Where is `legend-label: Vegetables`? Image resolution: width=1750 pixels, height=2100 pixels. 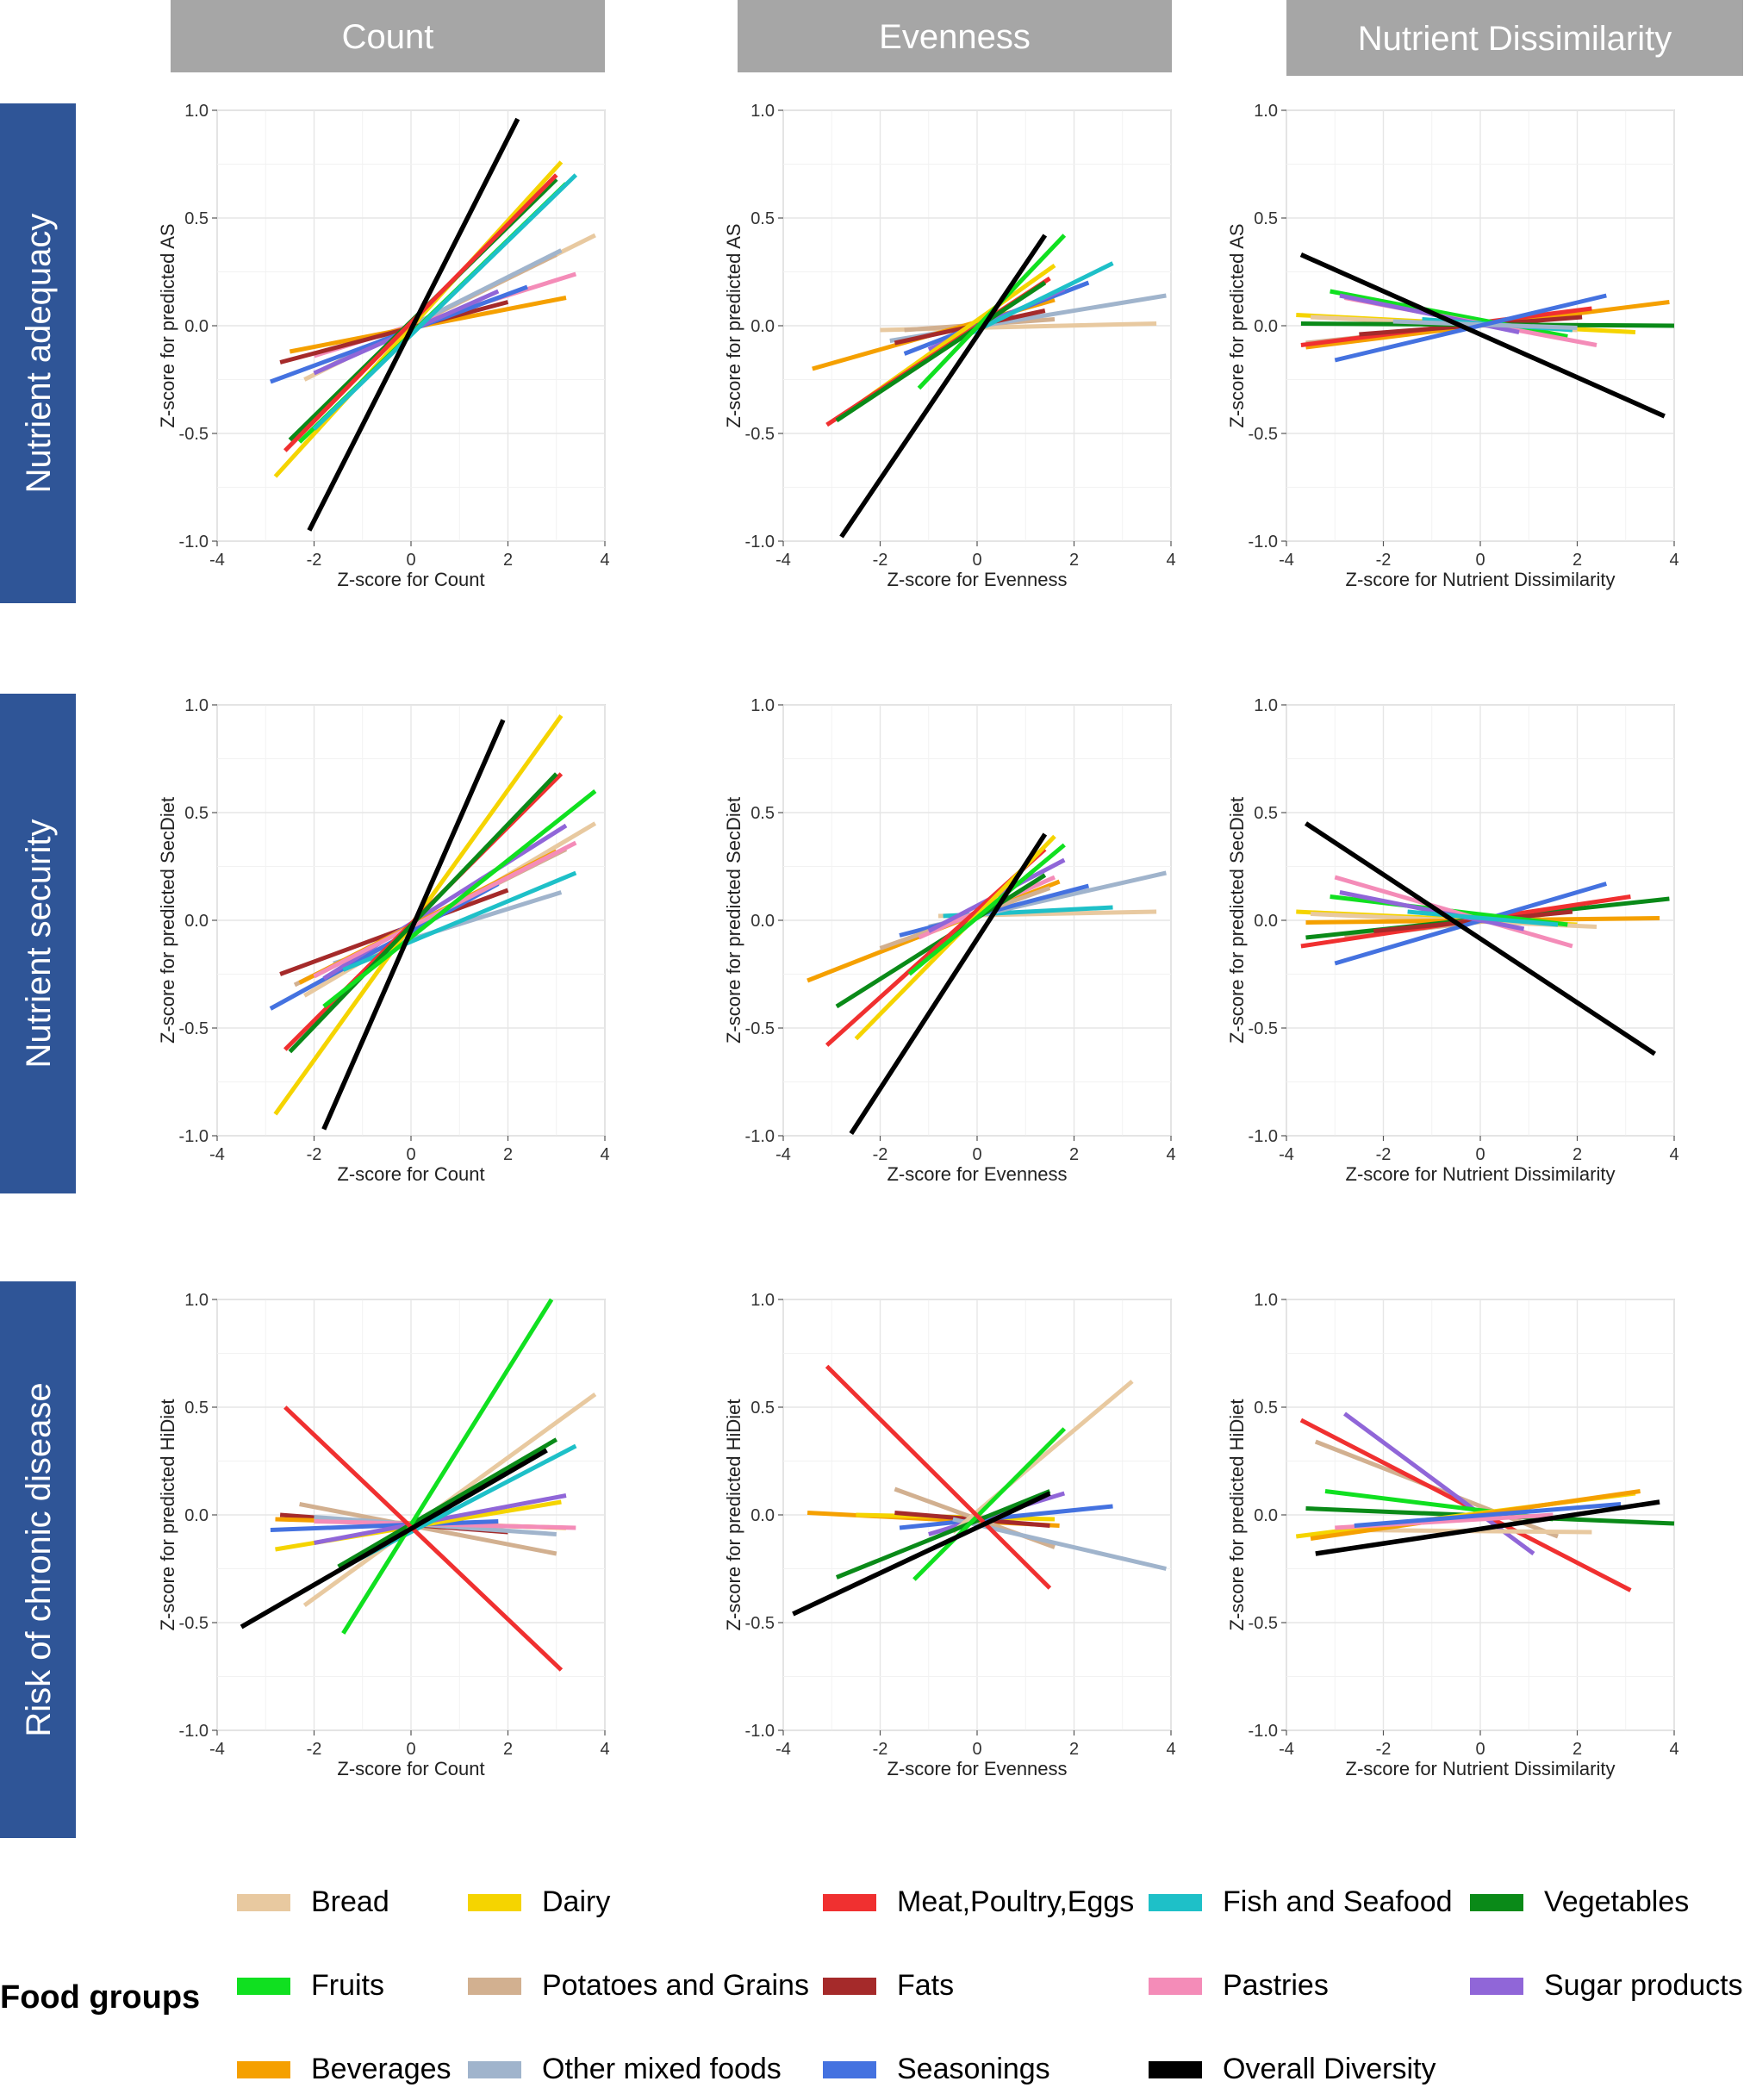
legend-label: Vegetables is located at coordinates (1616, 1901).